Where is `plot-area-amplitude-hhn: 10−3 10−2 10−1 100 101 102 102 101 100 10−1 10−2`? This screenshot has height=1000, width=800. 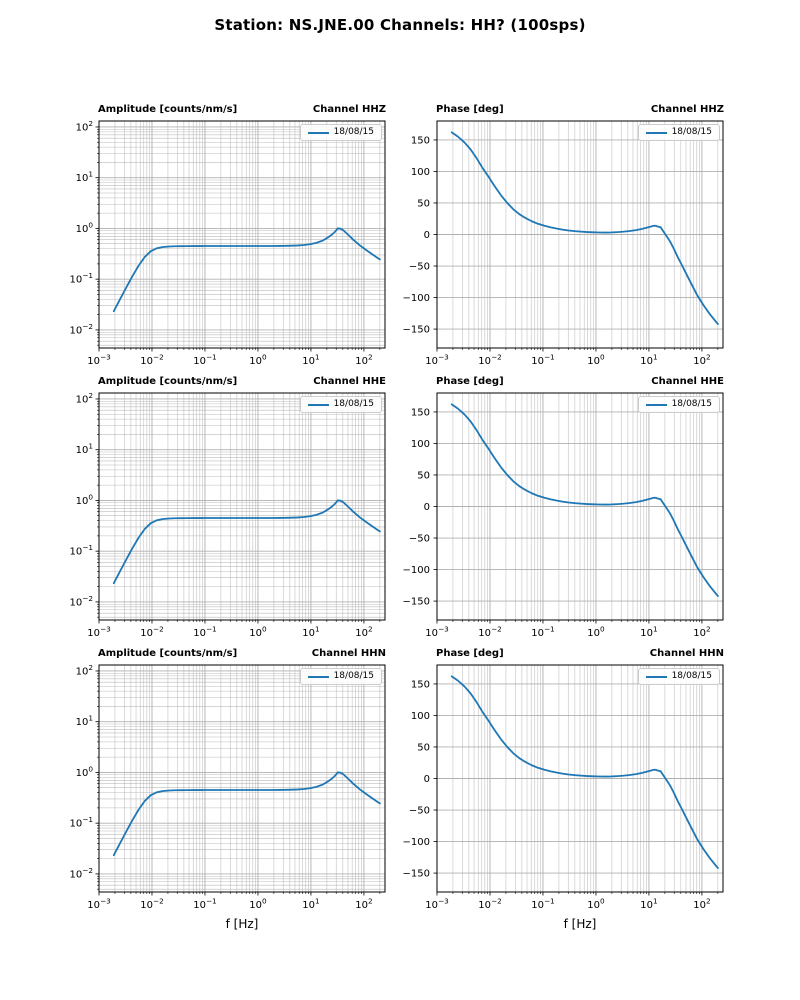 plot-area-amplitude-hhn: 10−3 10−2 10−1 100 101 102 102 101 100 10−1 10−2 is located at coordinates (228, 787).